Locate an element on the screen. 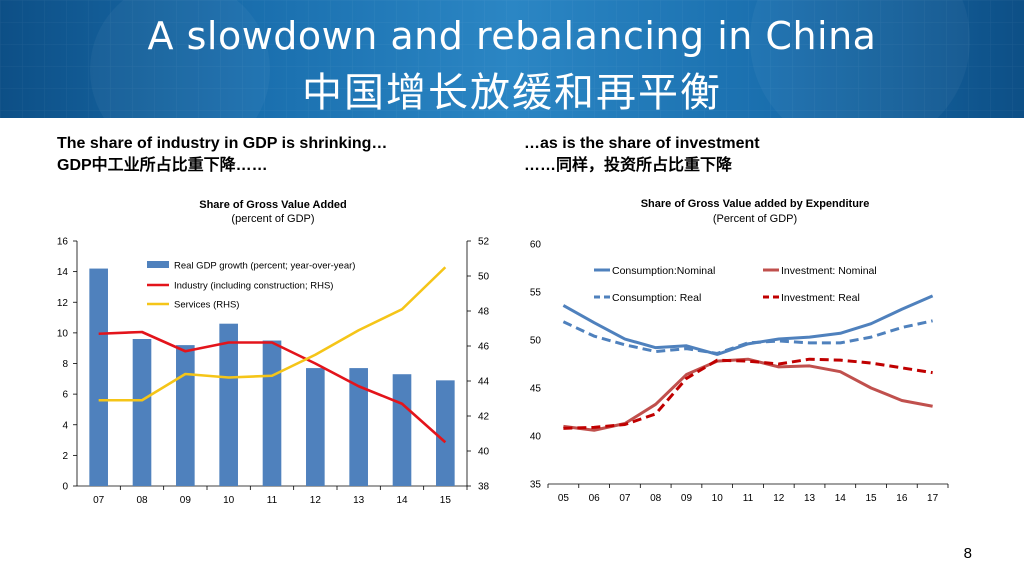 This screenshot has height=576, width=1024. chart1-right-tick-label: 44 is located at coordinates (484, 382).